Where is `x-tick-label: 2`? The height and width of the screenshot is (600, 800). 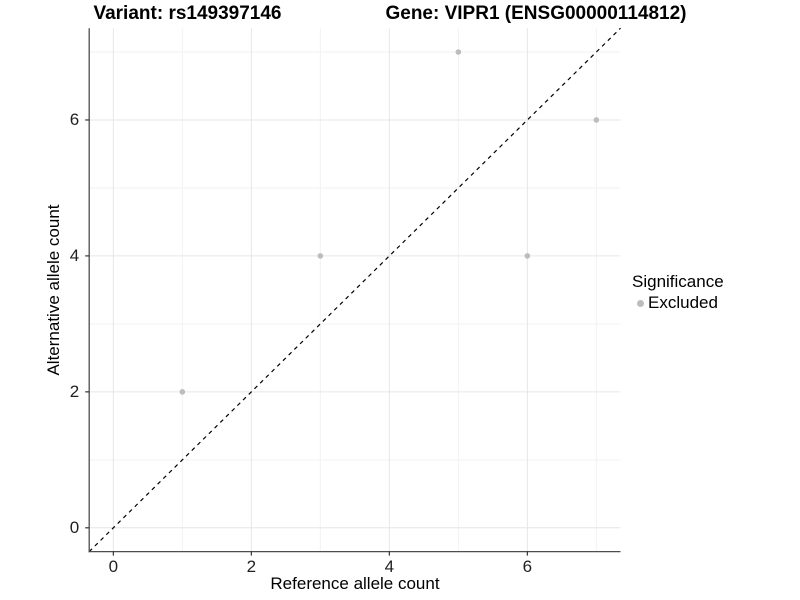
x-tick-label: 2 is located at coordinates (251, 566).